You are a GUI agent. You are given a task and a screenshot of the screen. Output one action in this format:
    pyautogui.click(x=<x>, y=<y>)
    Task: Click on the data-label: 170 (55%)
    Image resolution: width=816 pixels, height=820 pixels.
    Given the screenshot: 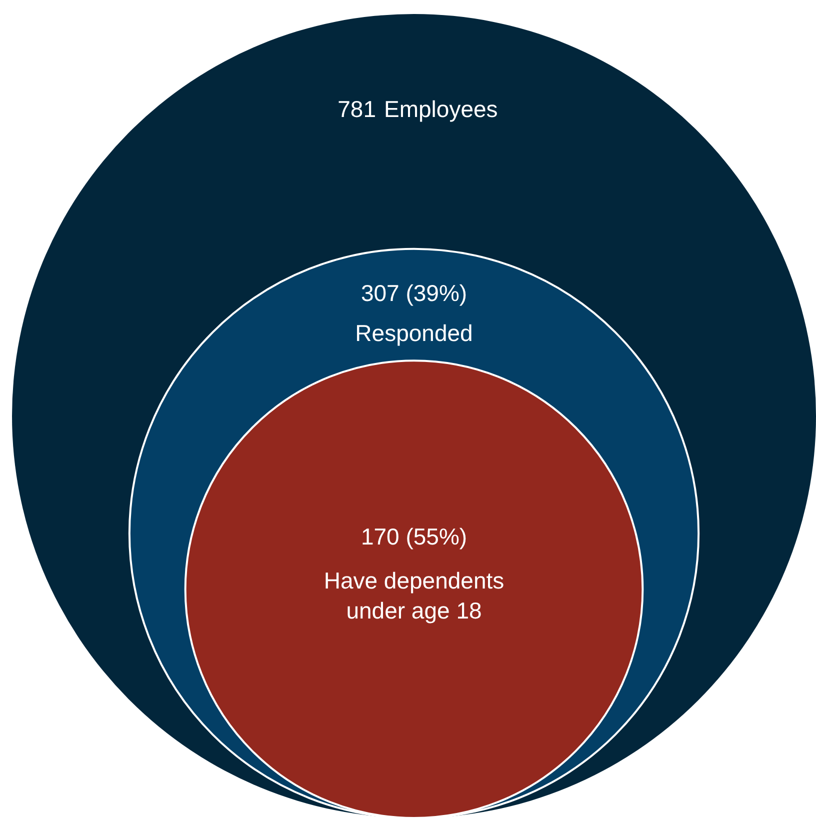 What is the action you would take?
    pyautogui.click(x=414, y=536)
    